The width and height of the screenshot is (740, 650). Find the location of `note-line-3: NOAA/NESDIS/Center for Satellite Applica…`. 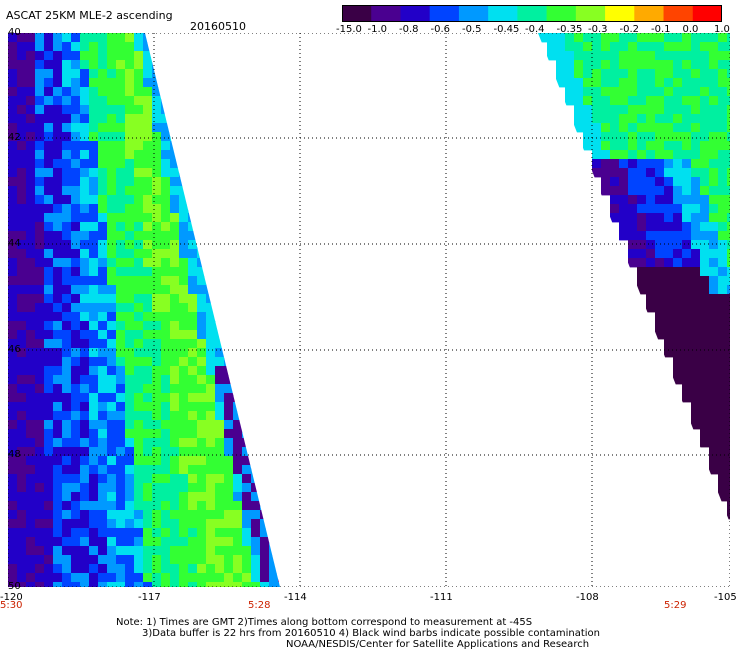

note-line-3: NOAA/NESDIS/Center for Satellite Applica… is located at coordinates (438, 644).